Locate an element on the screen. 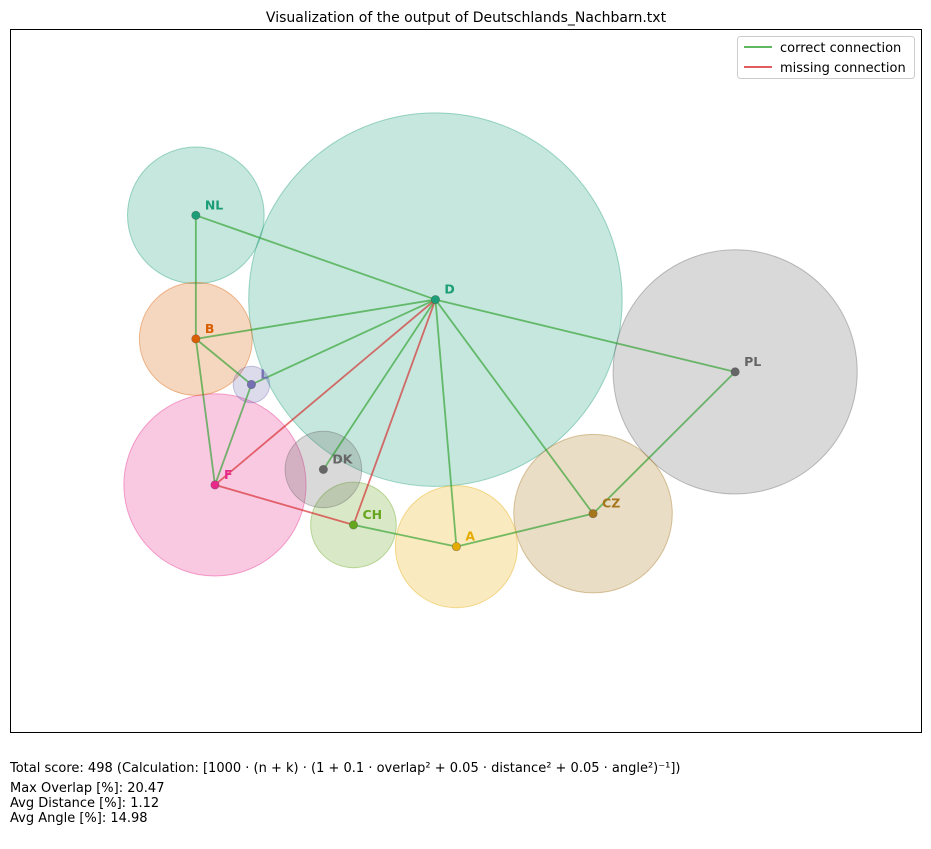 This screenshot has height=849, width=931. node-point-l is located at coordinates (251, 385).